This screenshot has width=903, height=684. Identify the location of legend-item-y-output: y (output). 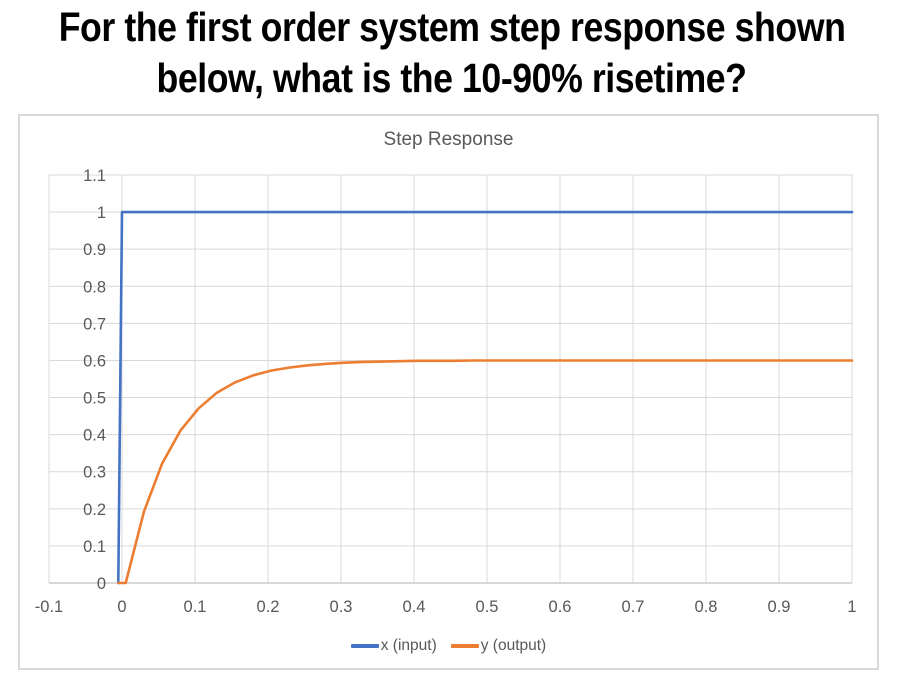
(498, 646).